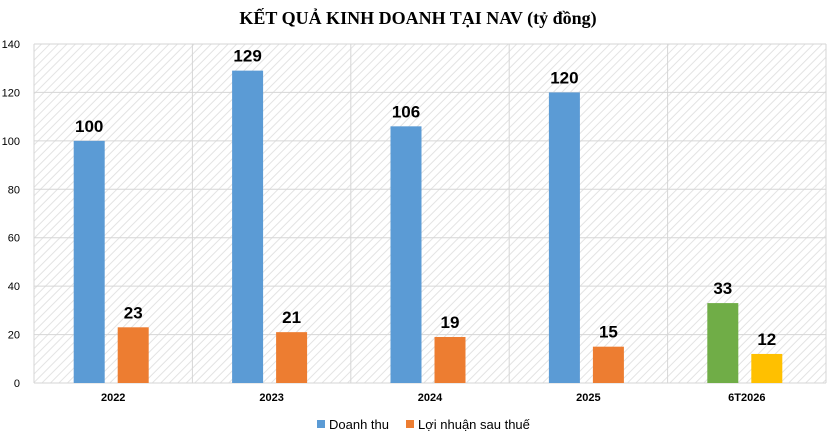 The image size is (837, 436). I want to click on data-label: 106, so click(406, 111).